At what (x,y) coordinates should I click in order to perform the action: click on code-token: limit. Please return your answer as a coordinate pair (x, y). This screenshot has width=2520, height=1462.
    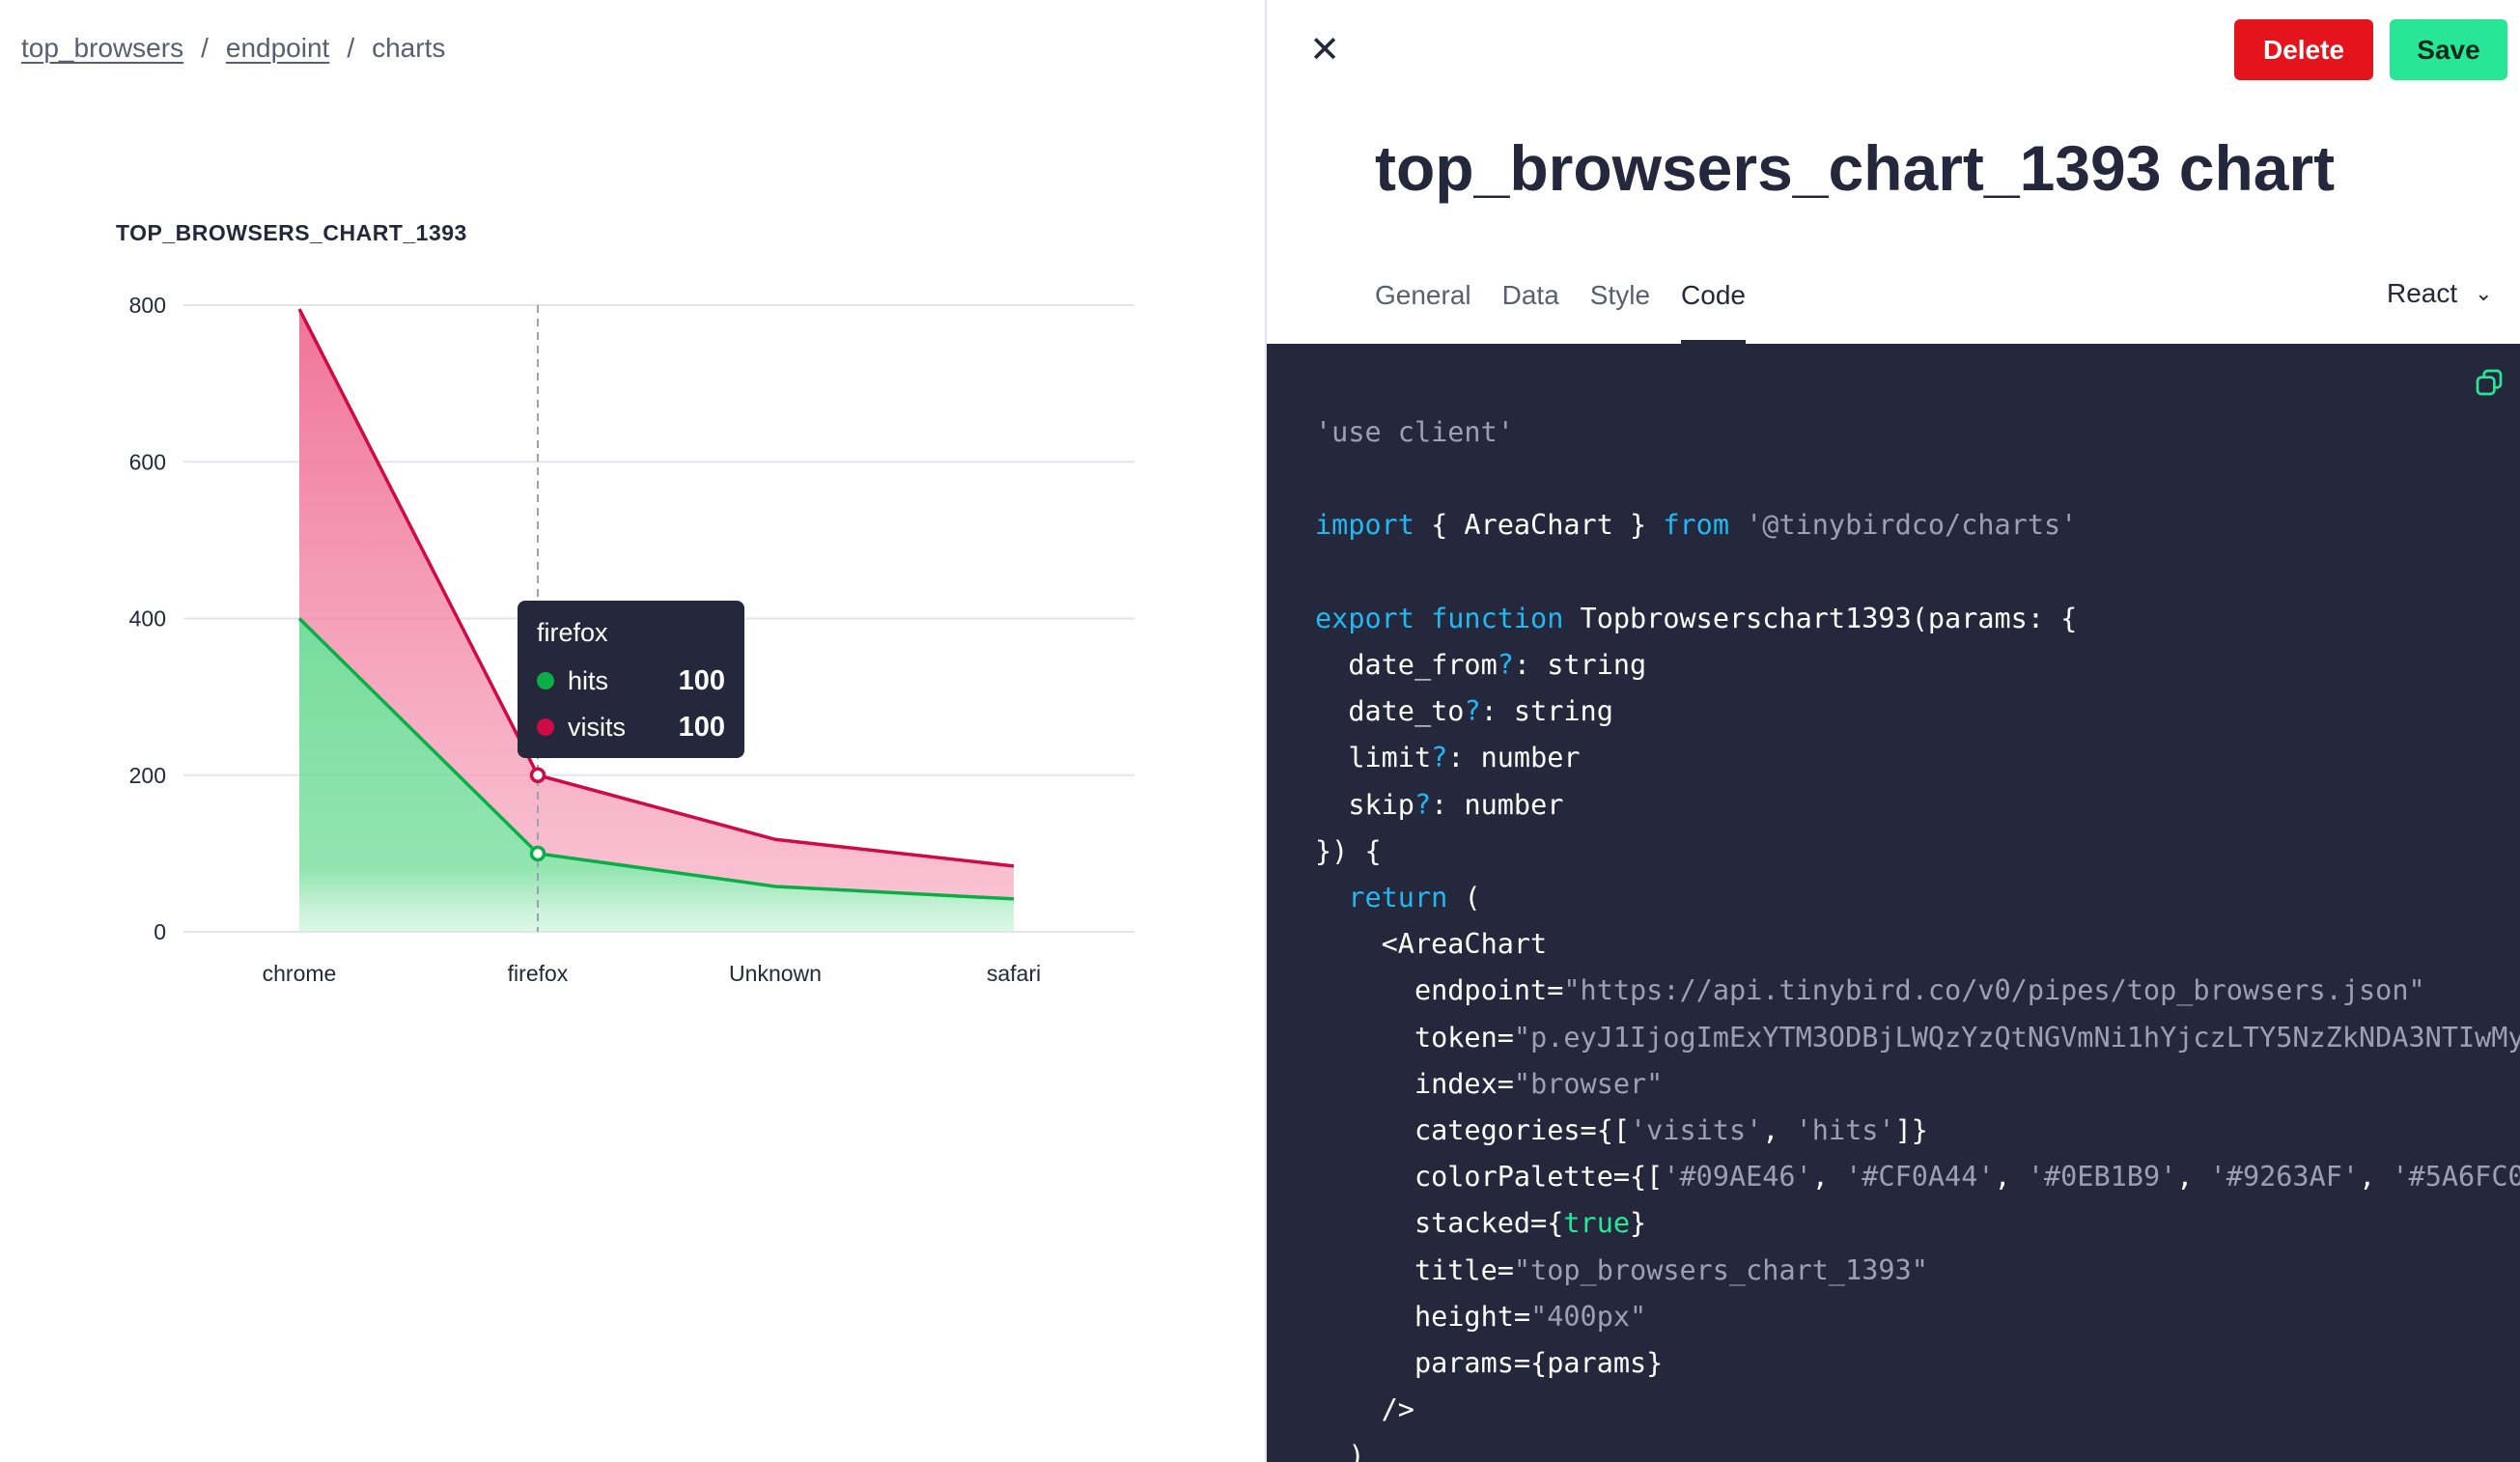
    Looking at the image, I should click on (1374, 758).